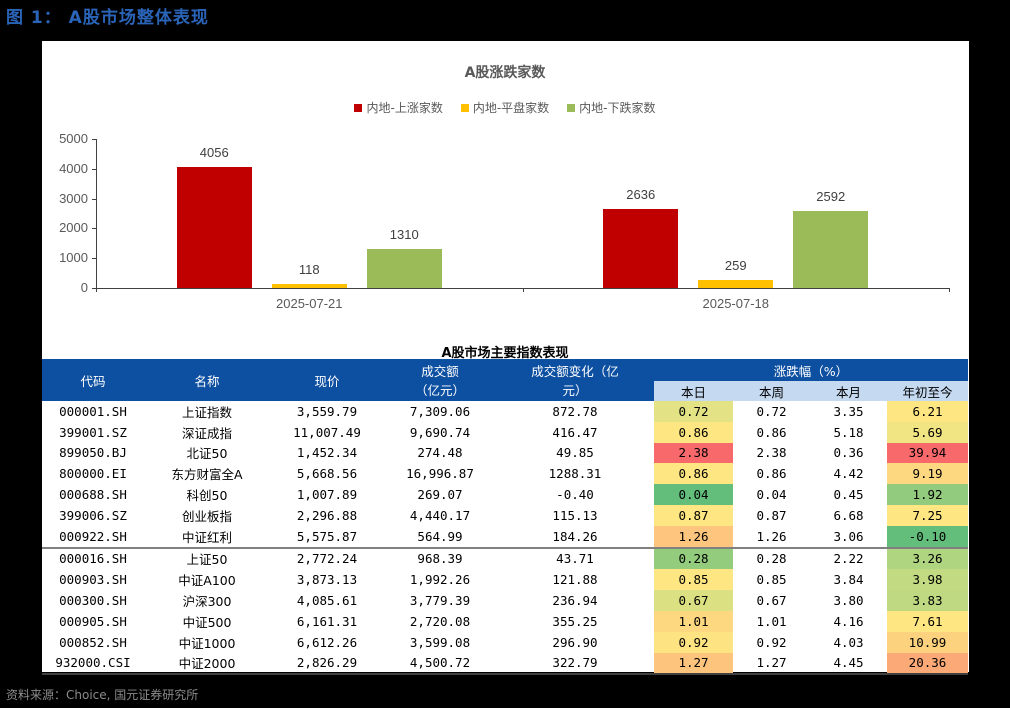 The width and height of the screenshot is (1010, 708). What do you see at coordinates (848, 474) in the screenshot?
I see `cell-month: 4.42` at bounding box center [848, 474].